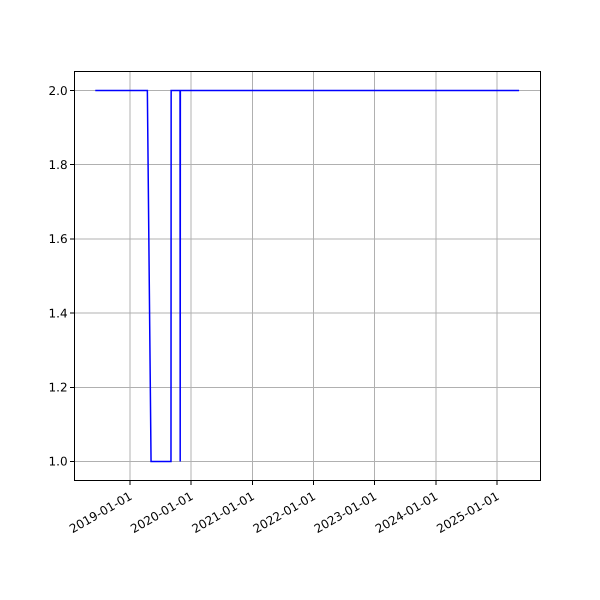 The height and width of the screenshot is (600, 600). I want to click on y-tick-label: 1.8, so click(58, 165).